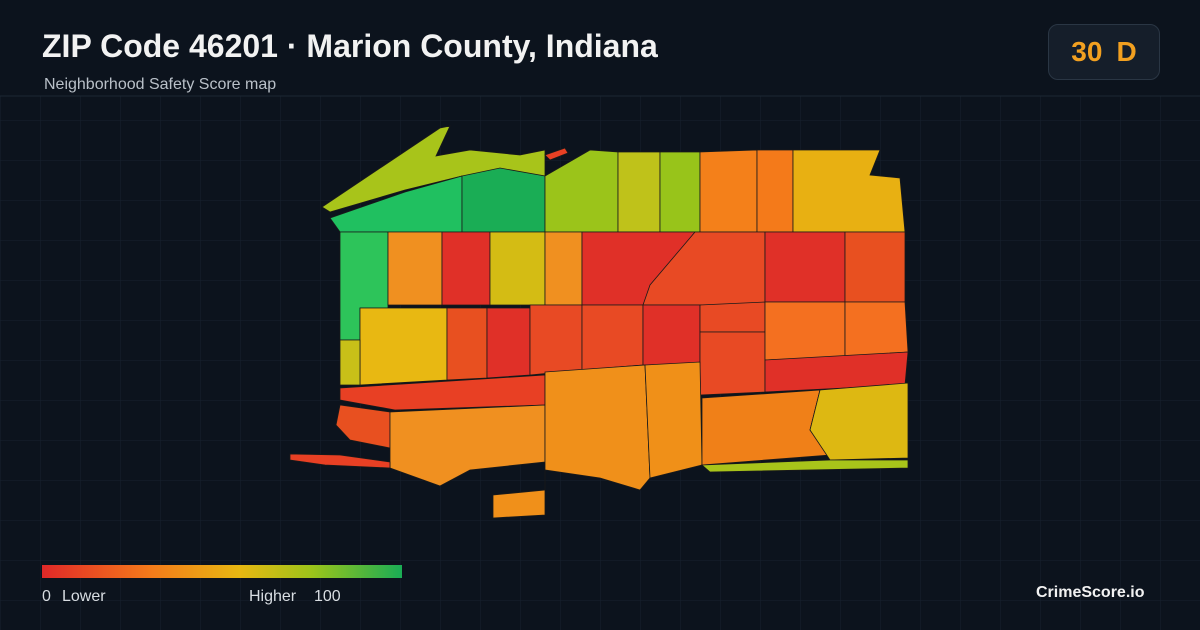 The width and height of the screenshot is (1200, 630). Describe the element at coordinates (327, 596) in the screenshot. I see `legend-max: 100` at that location.